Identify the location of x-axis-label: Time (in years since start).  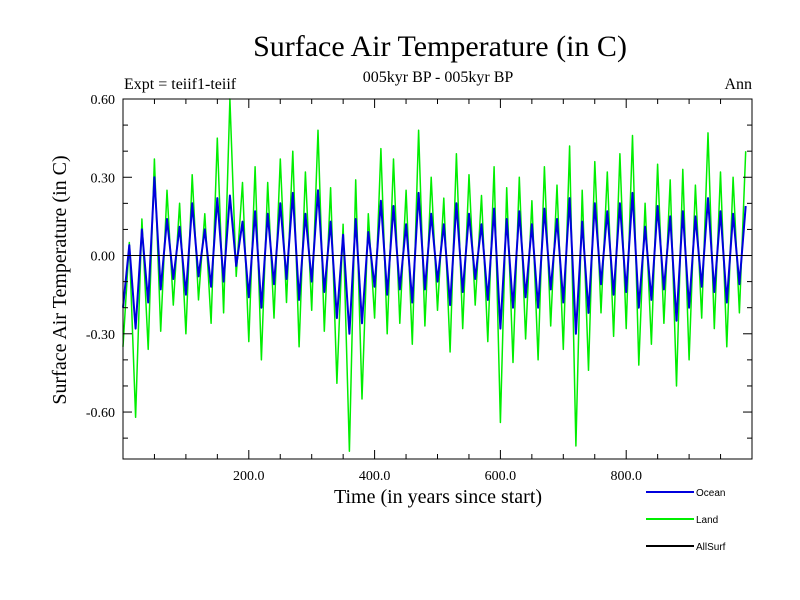
(438, 497).